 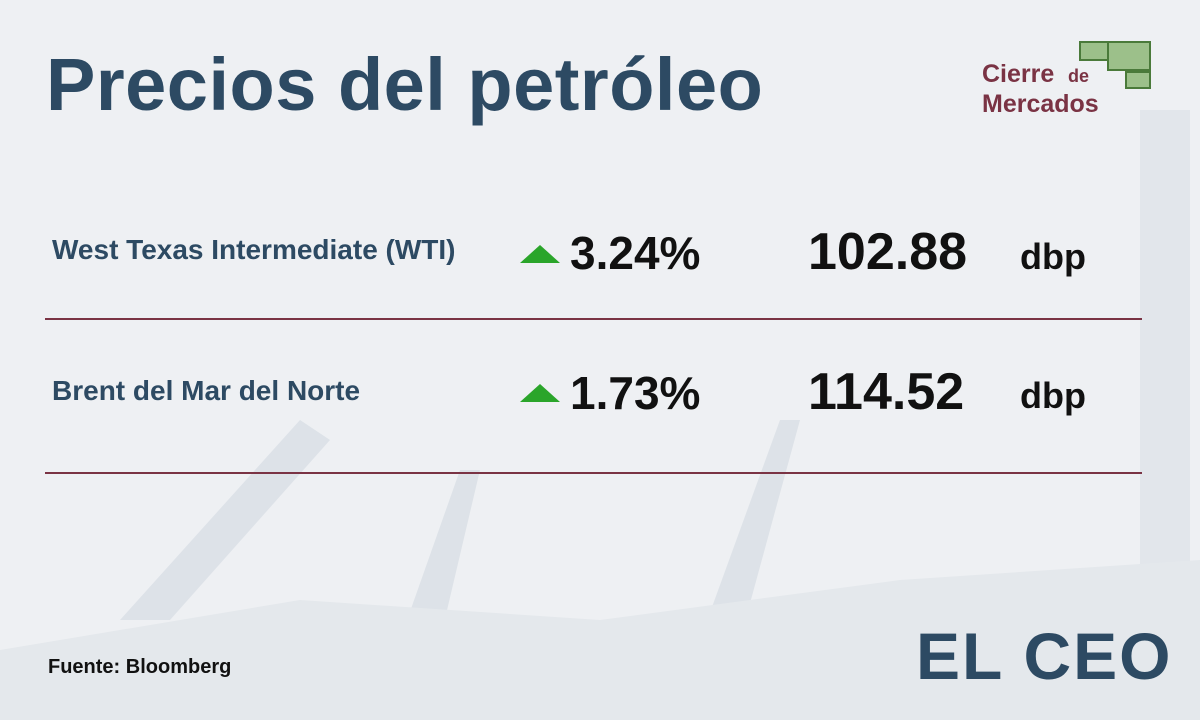 I want to click on row-change: 1.73%, so click(x=635, y=393).